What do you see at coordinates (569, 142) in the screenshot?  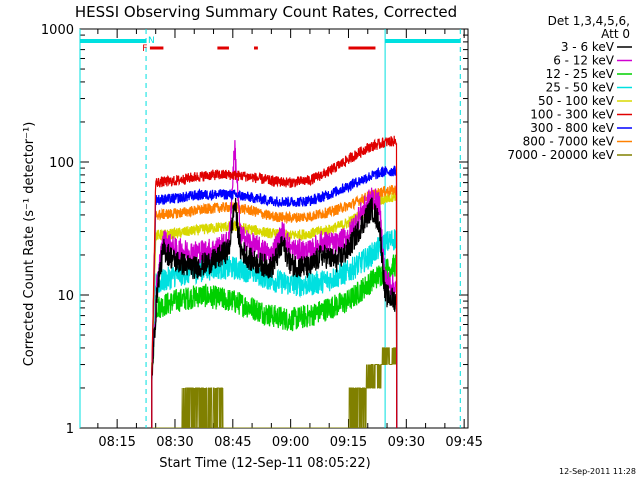 I see `legend-entry-label: 800 - 7000 keV` at bounding box center [569, 142].